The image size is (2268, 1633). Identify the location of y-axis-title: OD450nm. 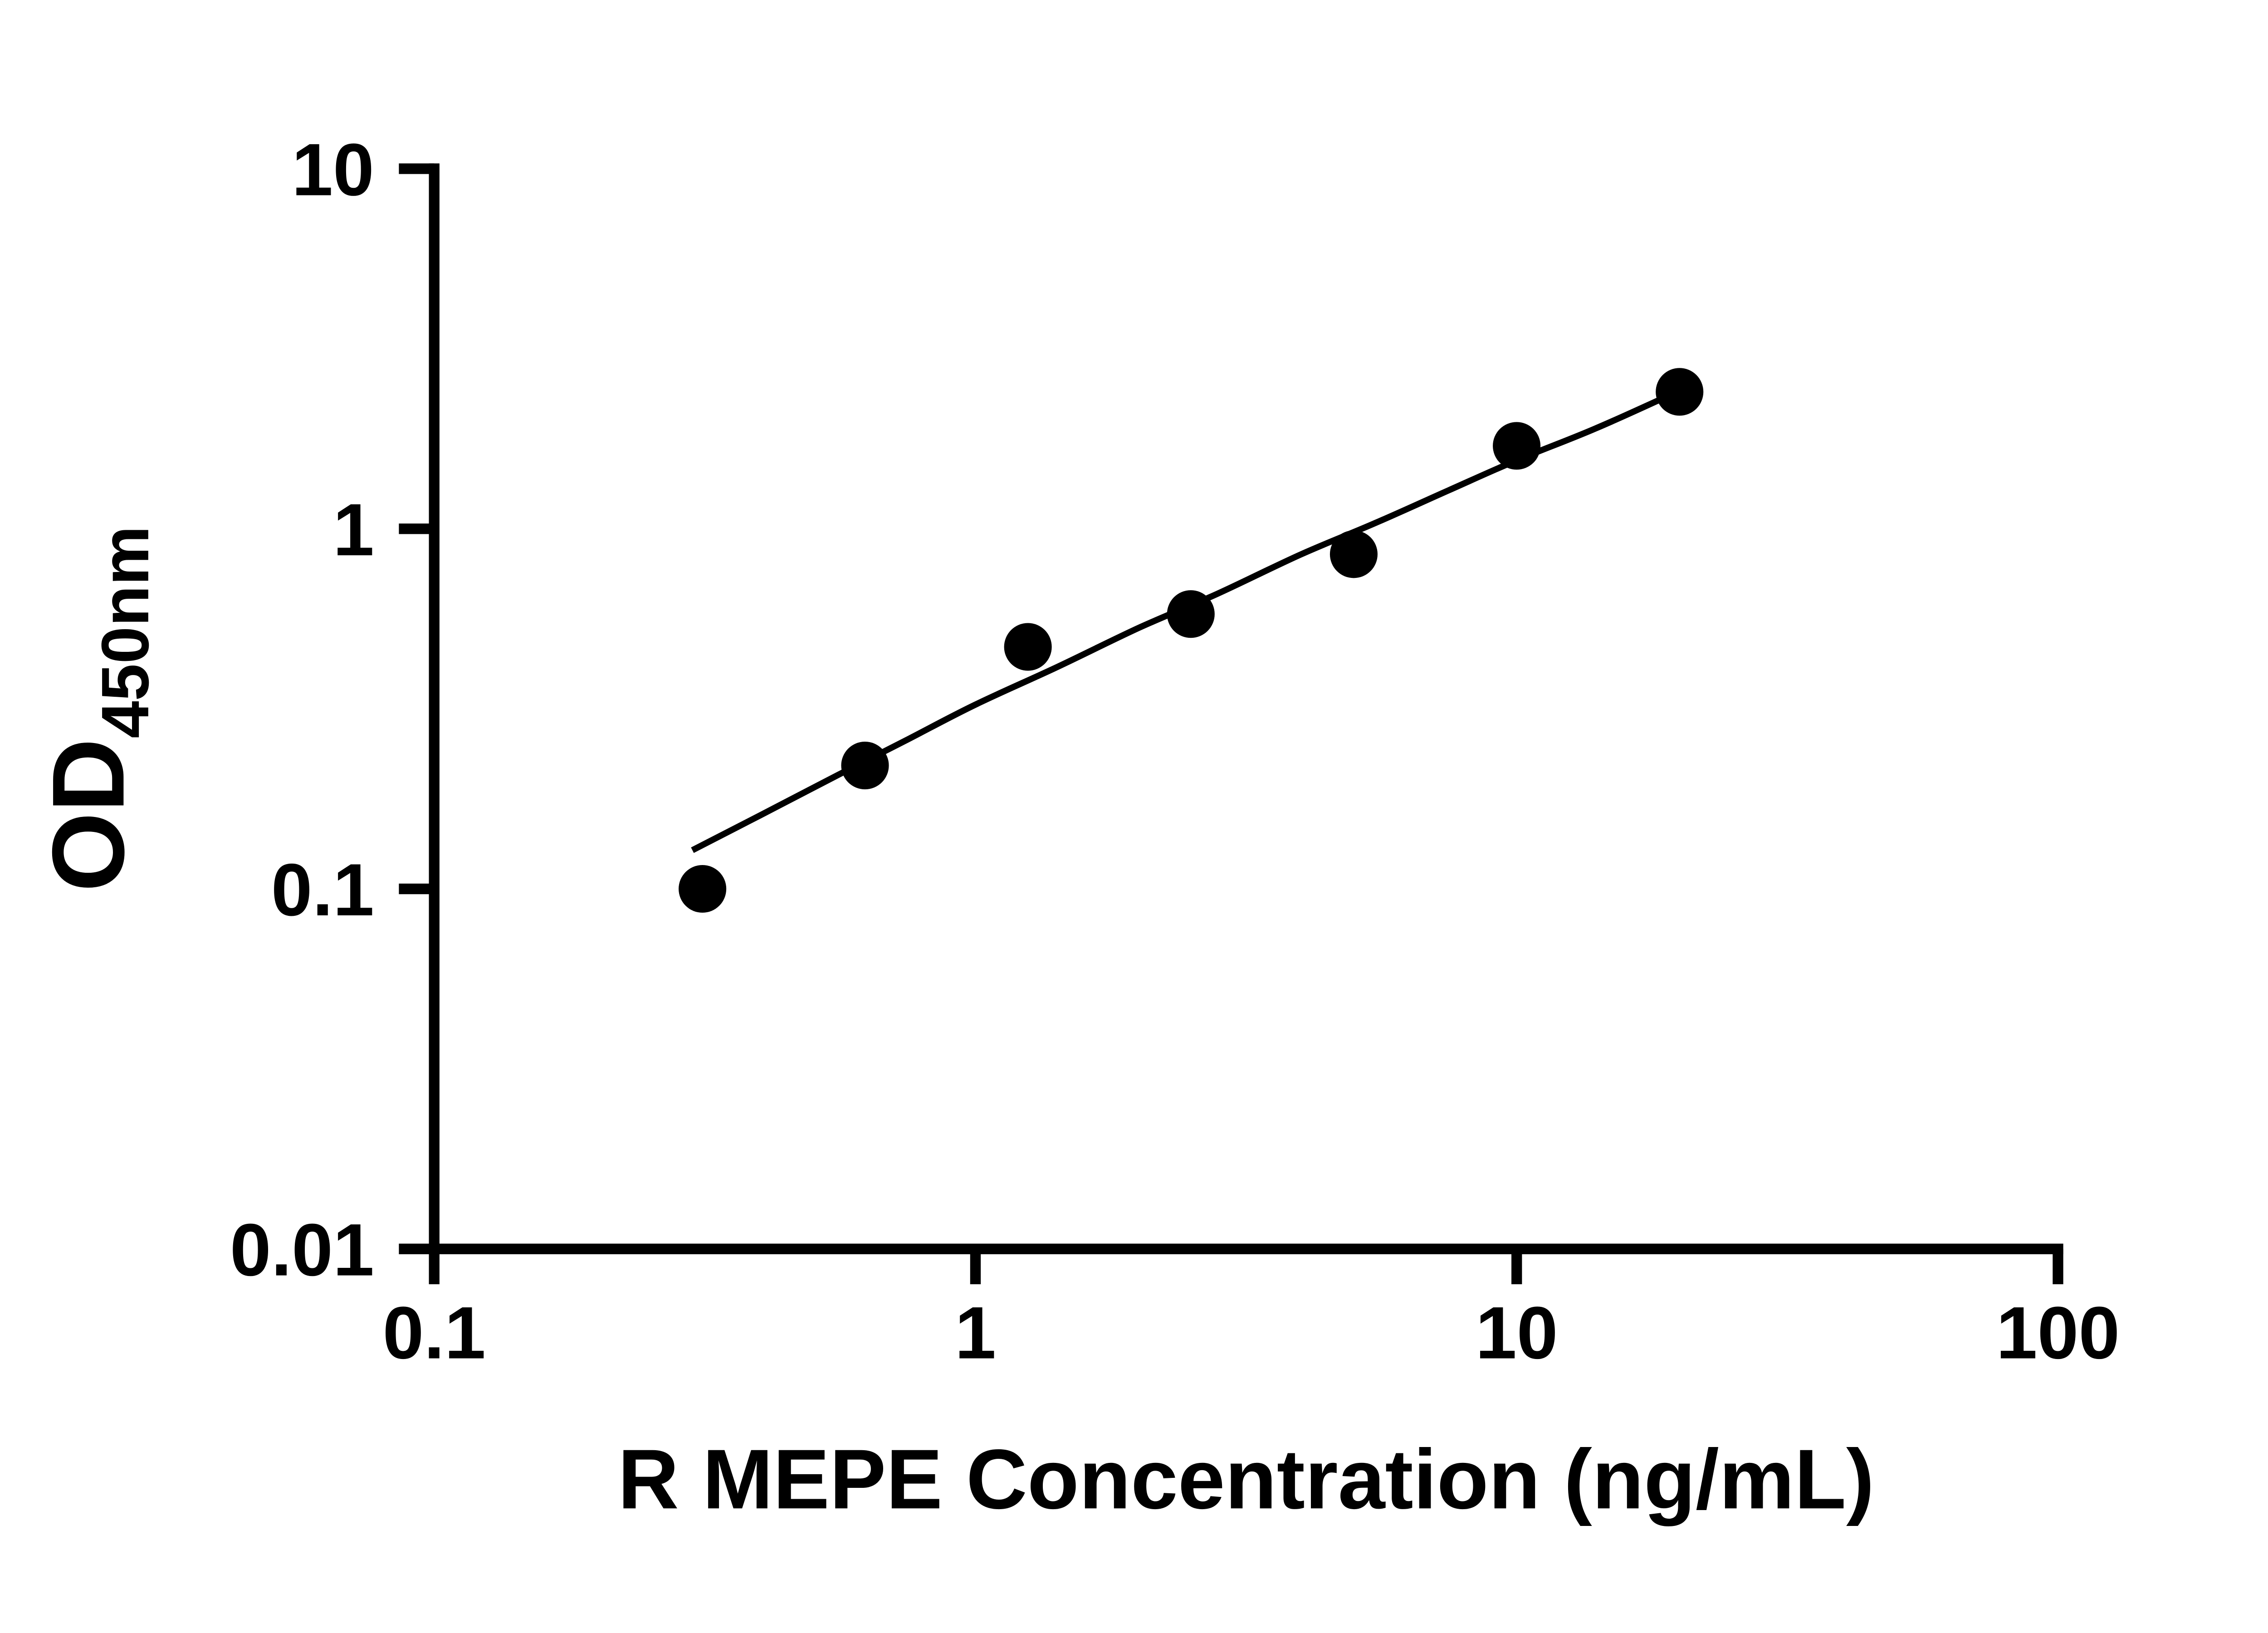
(97, 709).